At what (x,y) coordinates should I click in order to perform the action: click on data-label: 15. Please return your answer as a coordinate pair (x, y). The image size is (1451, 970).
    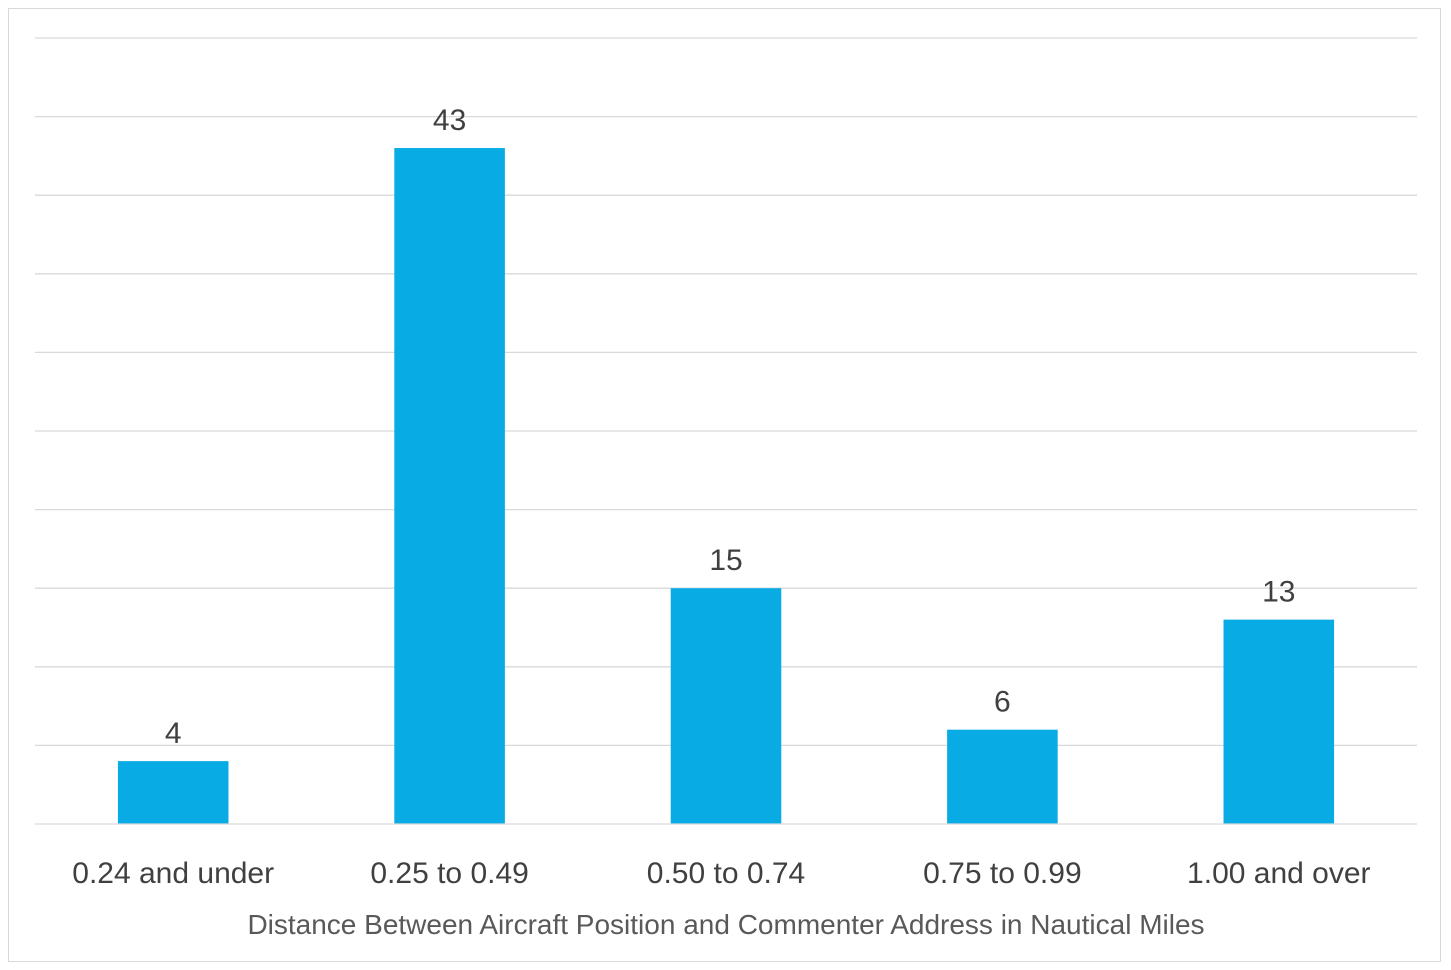
    Looking at the image, I should click on (725, 560).